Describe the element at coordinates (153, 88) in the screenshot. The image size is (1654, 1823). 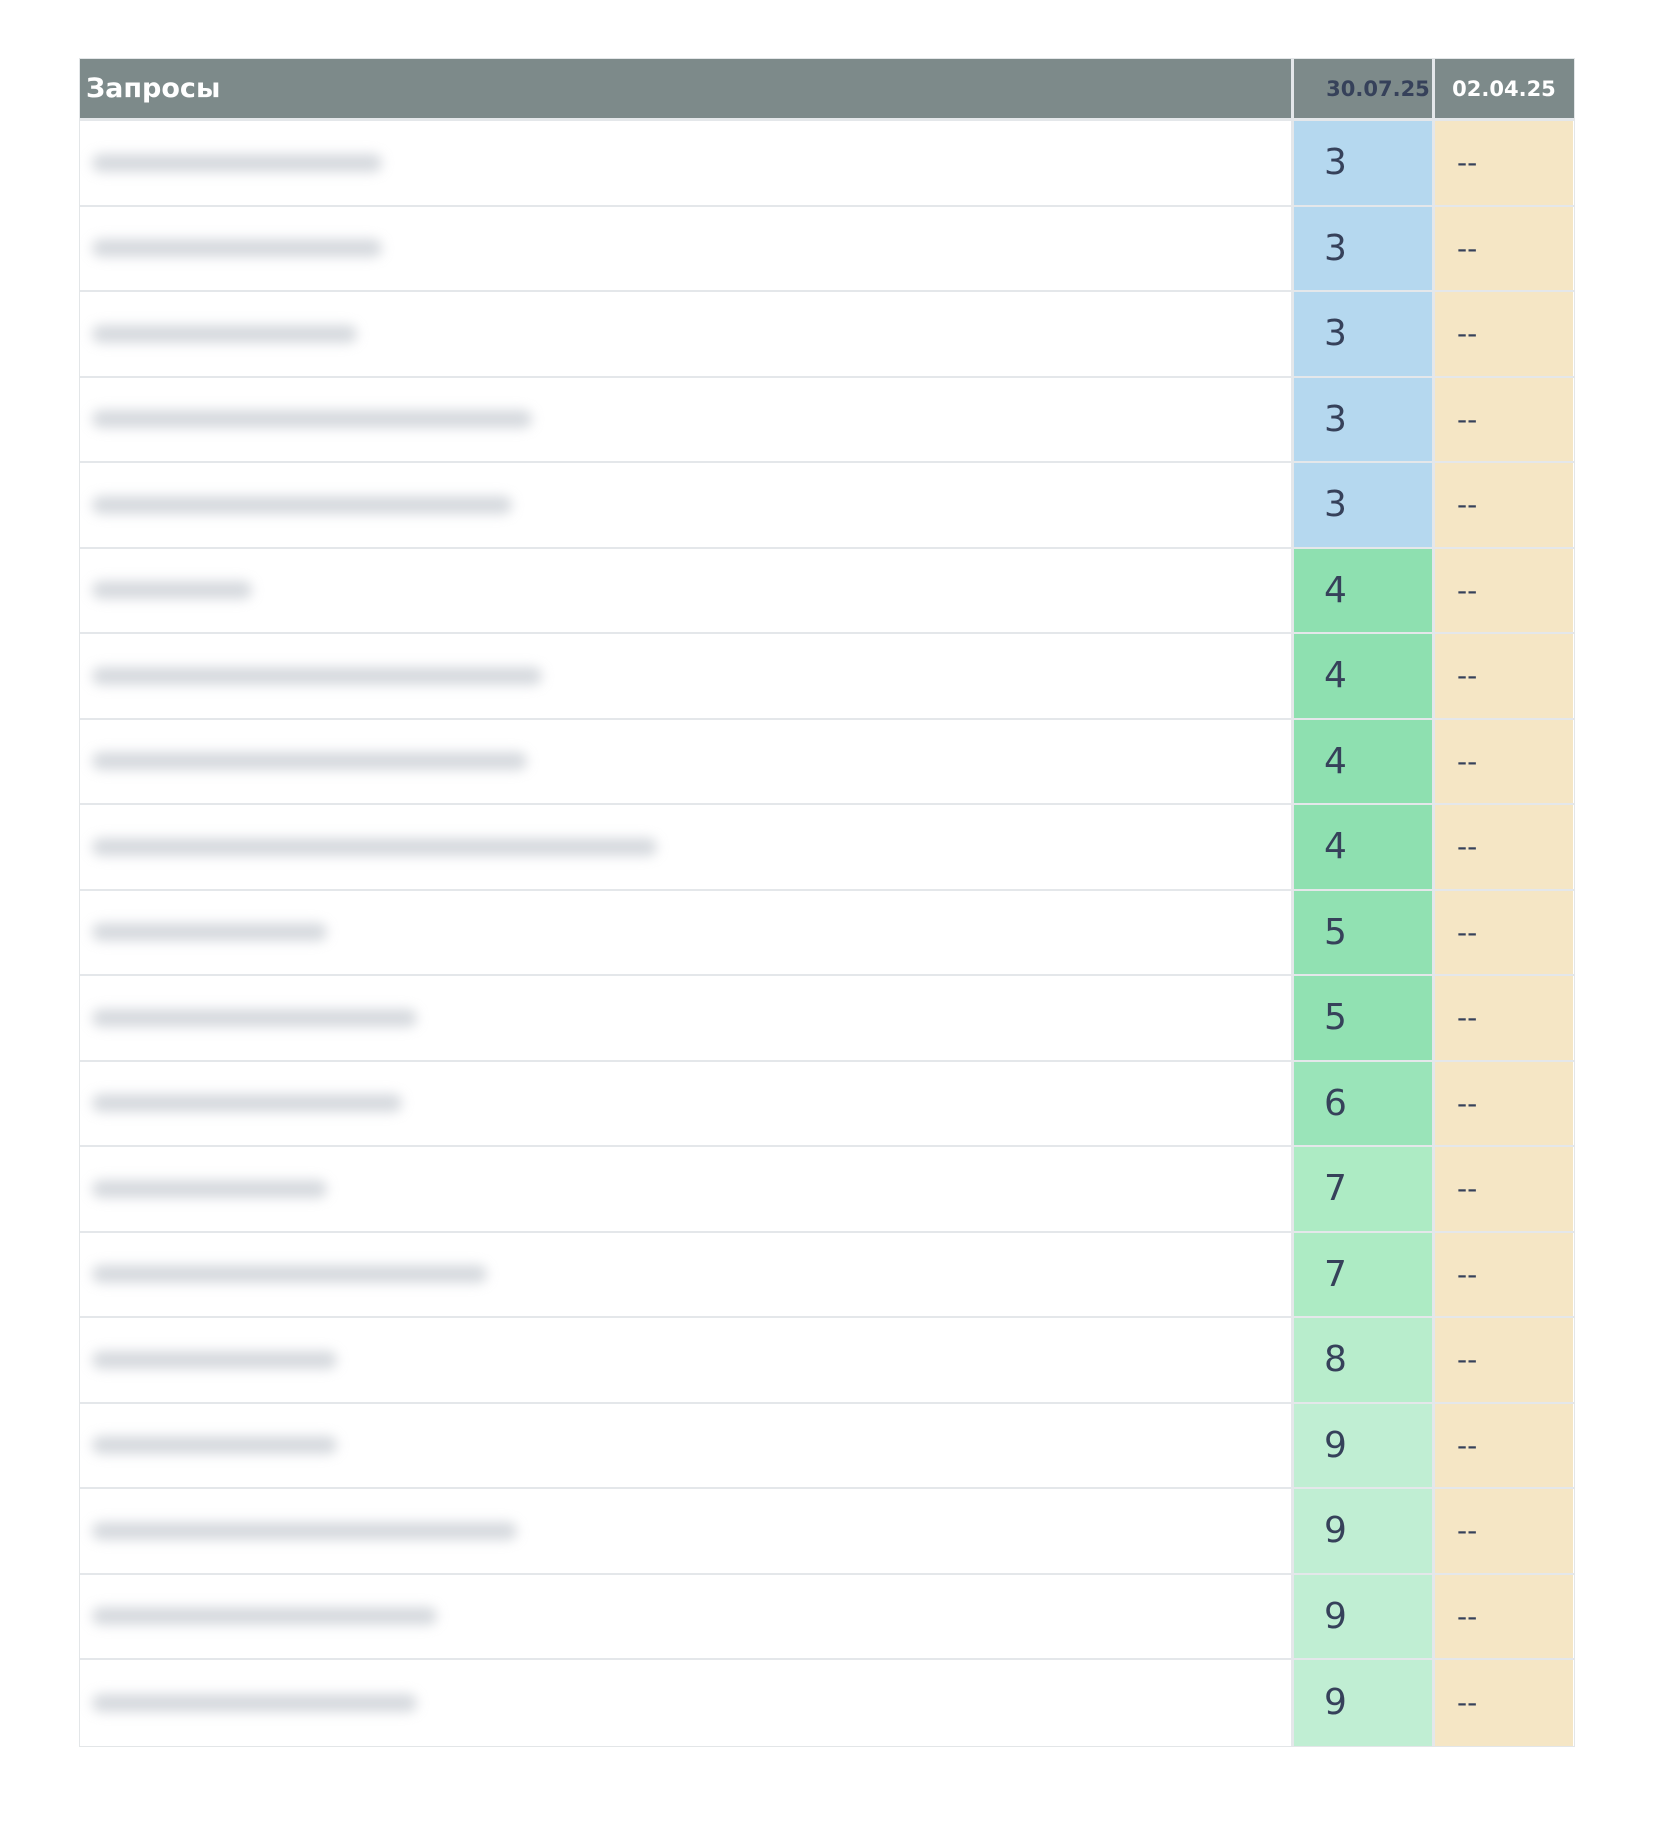
I see `header-queries: Запросы` at that location.